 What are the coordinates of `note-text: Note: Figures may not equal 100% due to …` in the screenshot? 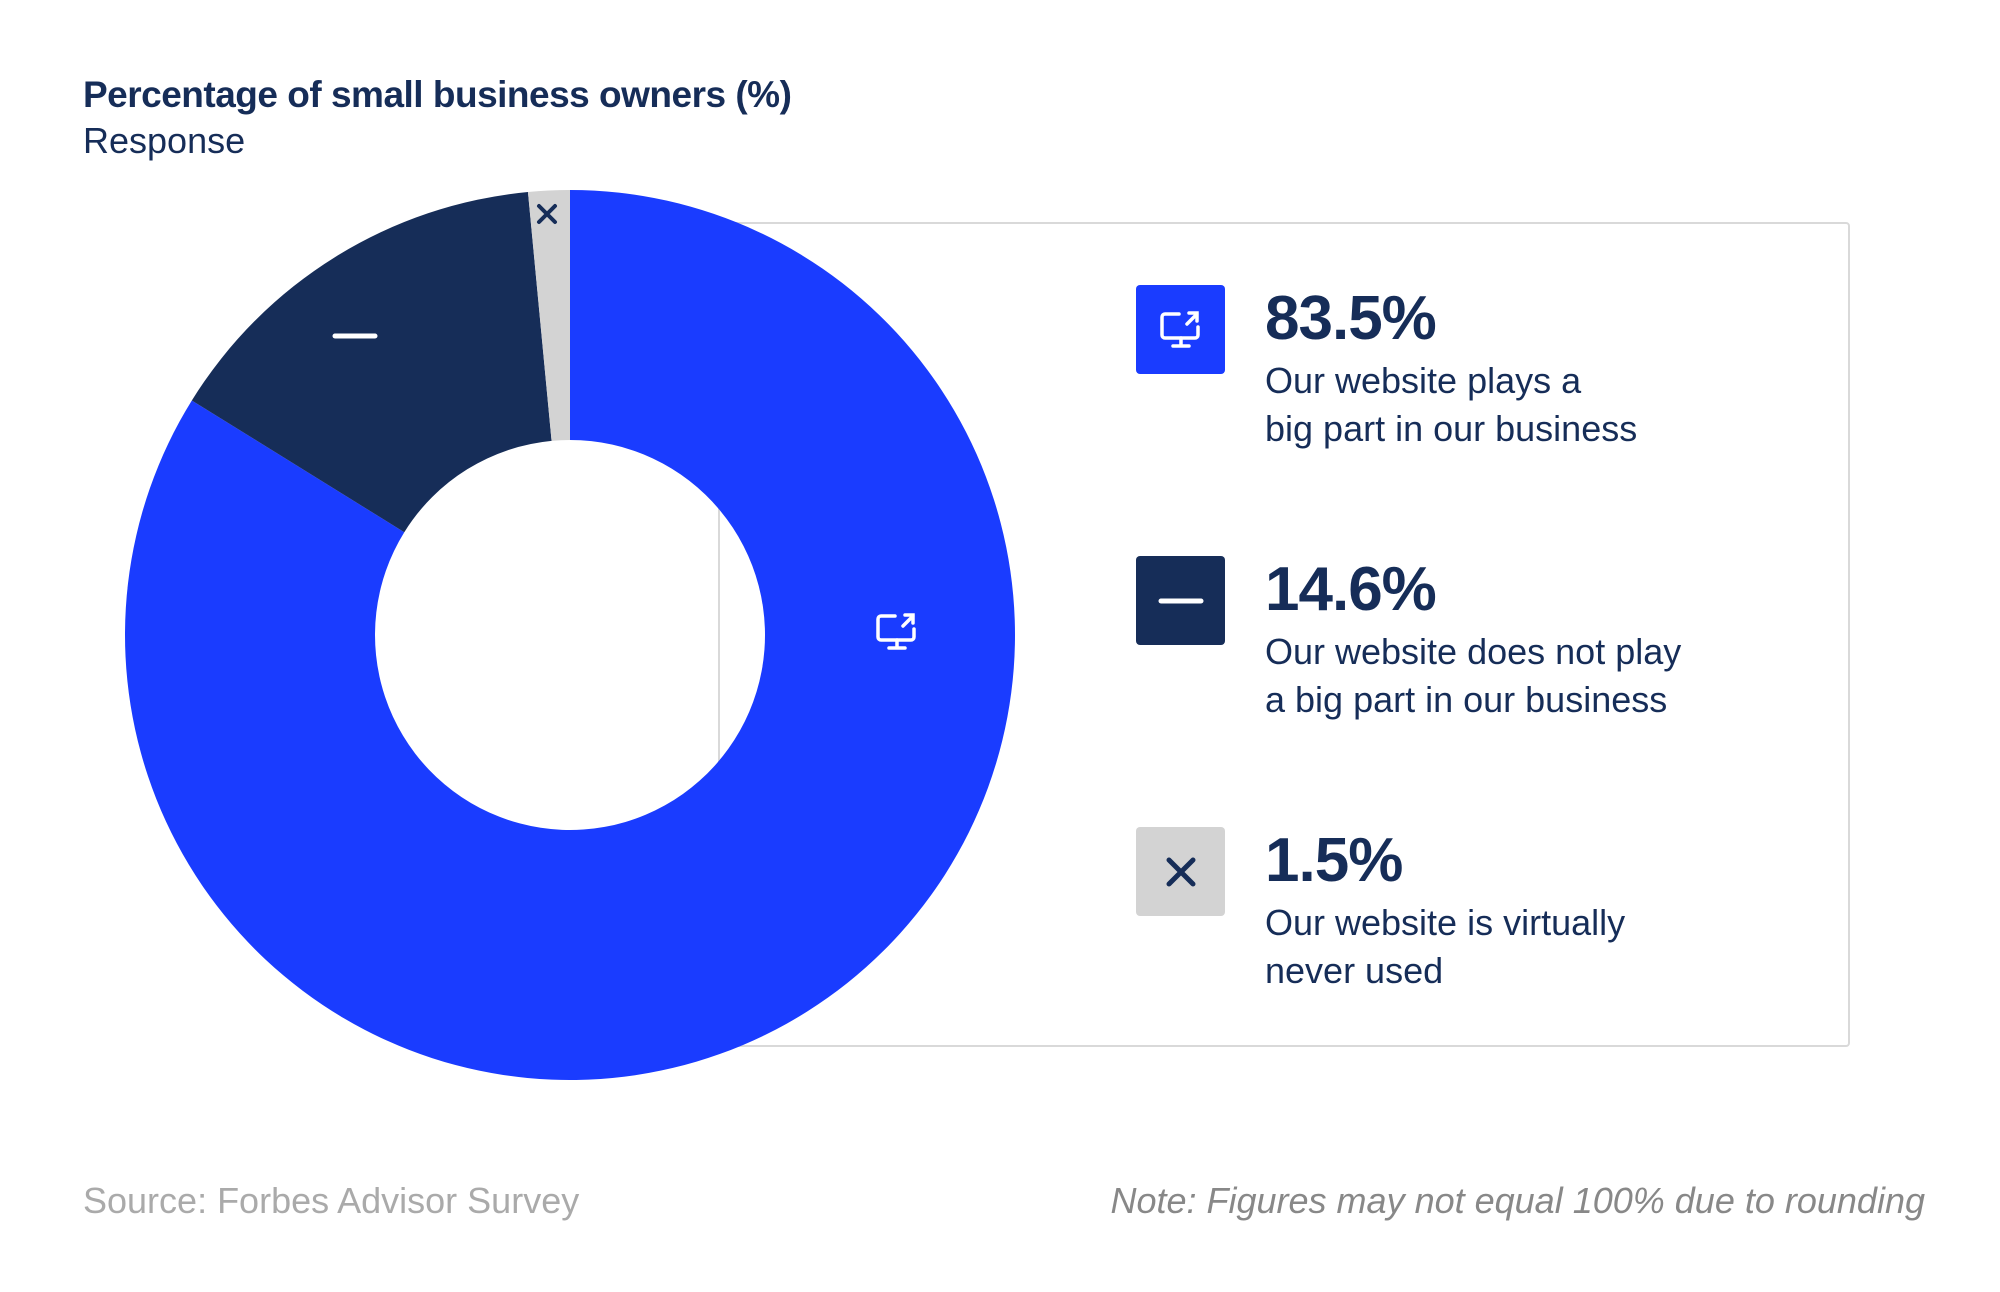 It's located at (1517, 1200).